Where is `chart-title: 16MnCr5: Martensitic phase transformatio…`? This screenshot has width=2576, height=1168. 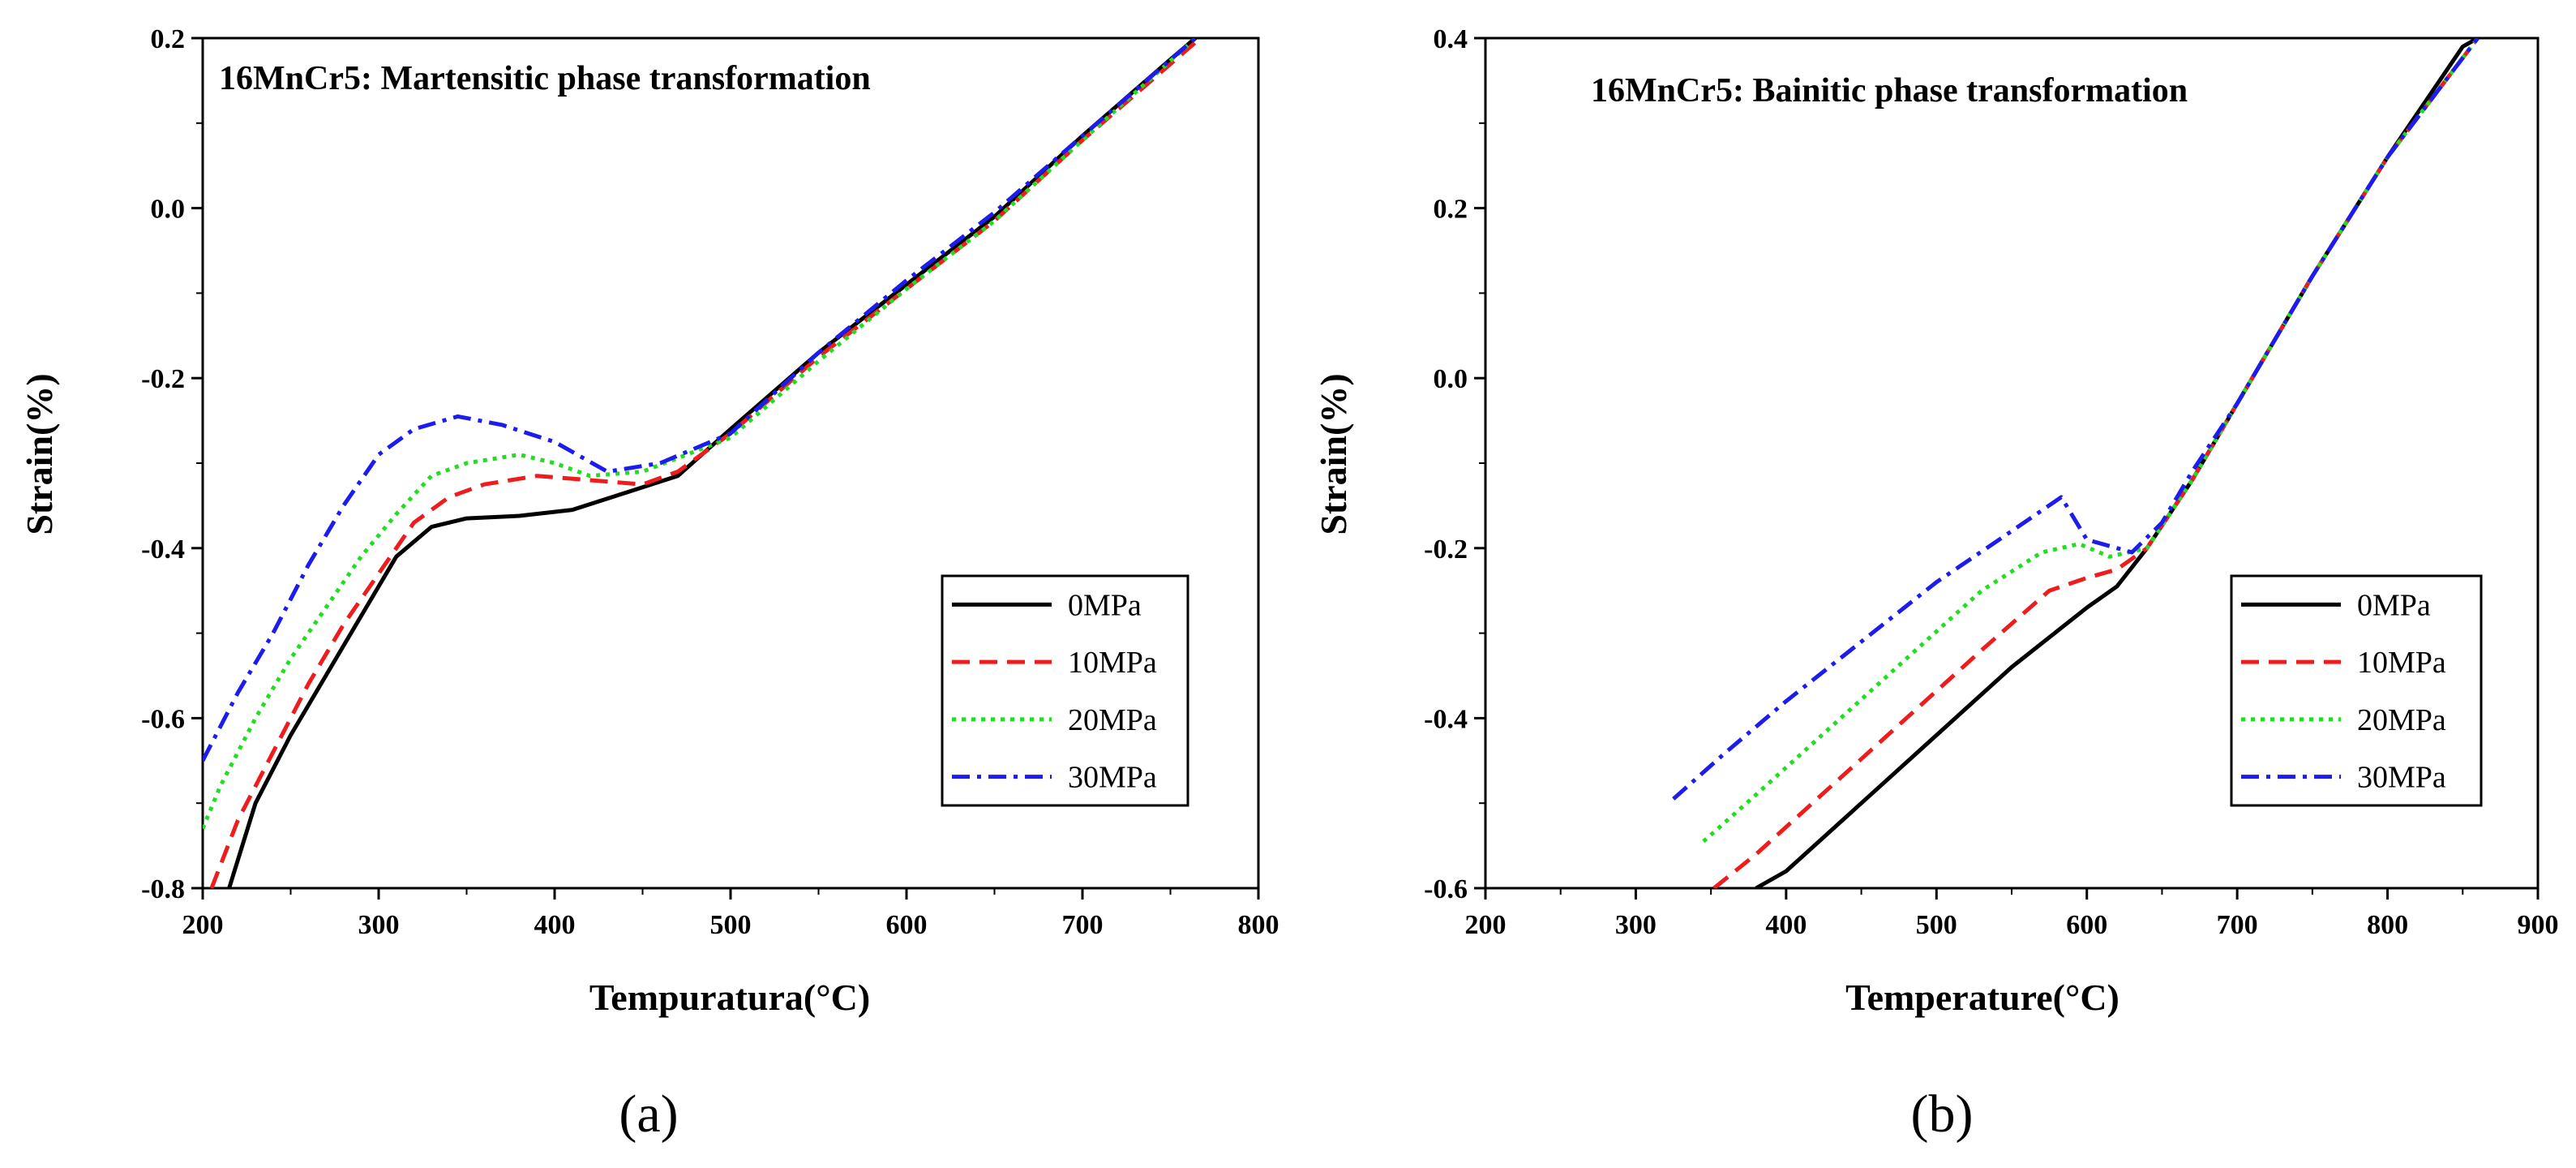 chart-title: 16MnCr5: Martensitic phase transformatio… is located at coordinates (545, 78).